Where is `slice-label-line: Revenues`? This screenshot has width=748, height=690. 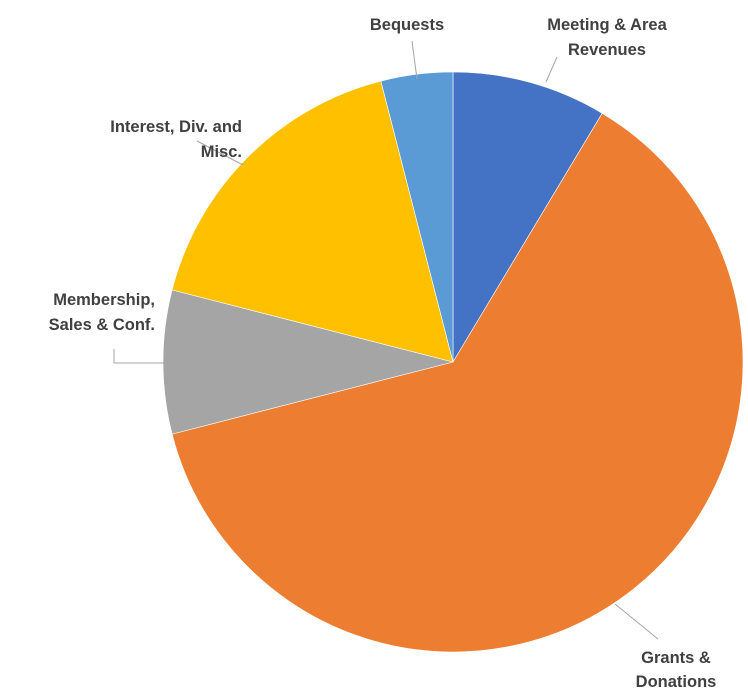 slice-label-line: Revenues is located at coordinates (607, 50).